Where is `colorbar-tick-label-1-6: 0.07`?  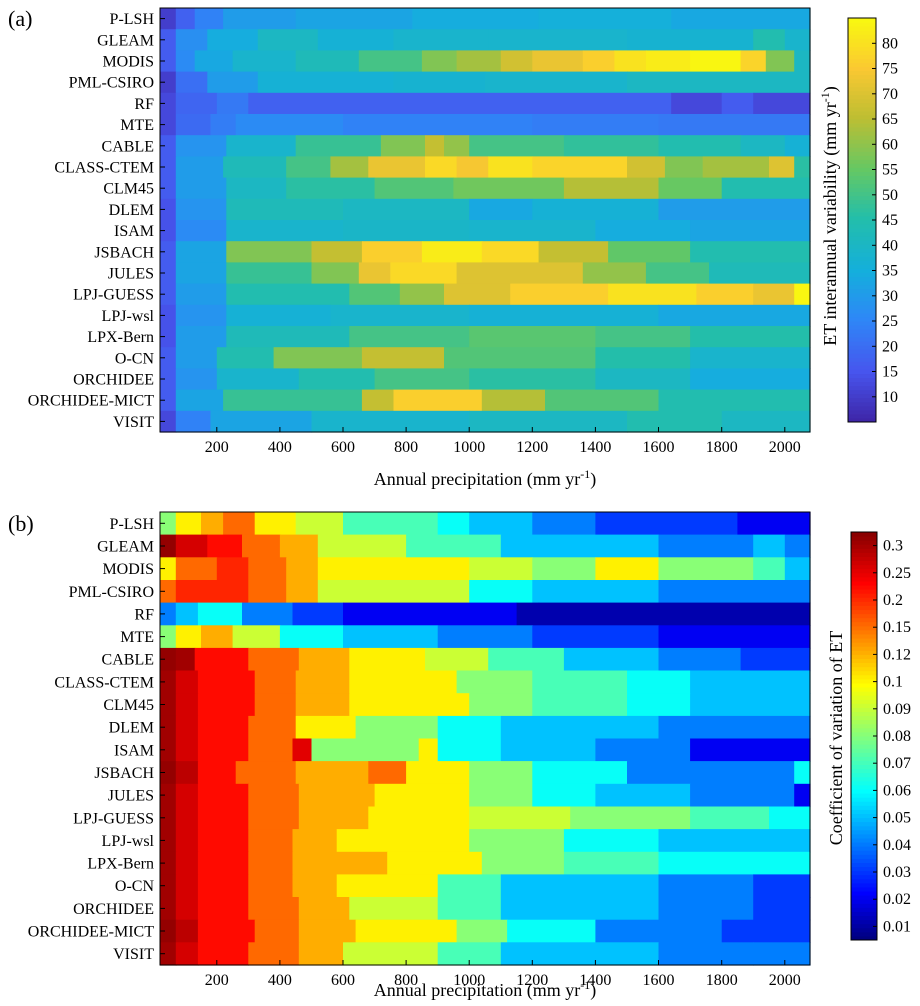
colorbar-tick-label-1-6: 0.07 is located at coordinates (897, 763).